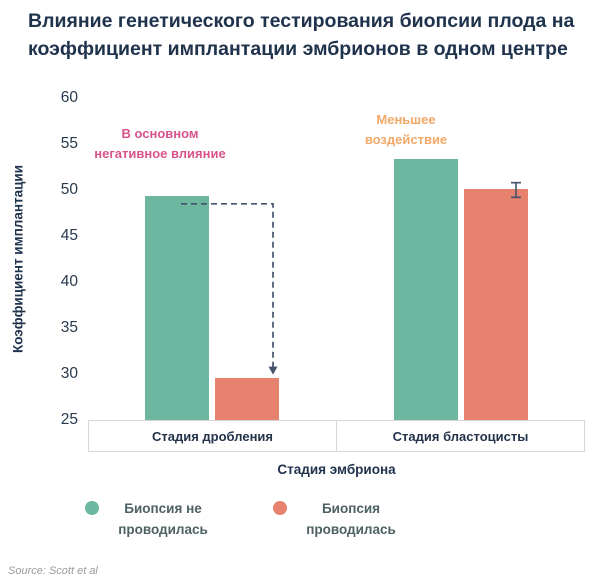  Describe the element at coordinates (69, 281) in the screenshot. I see `y-tick-label: 40` at that location.